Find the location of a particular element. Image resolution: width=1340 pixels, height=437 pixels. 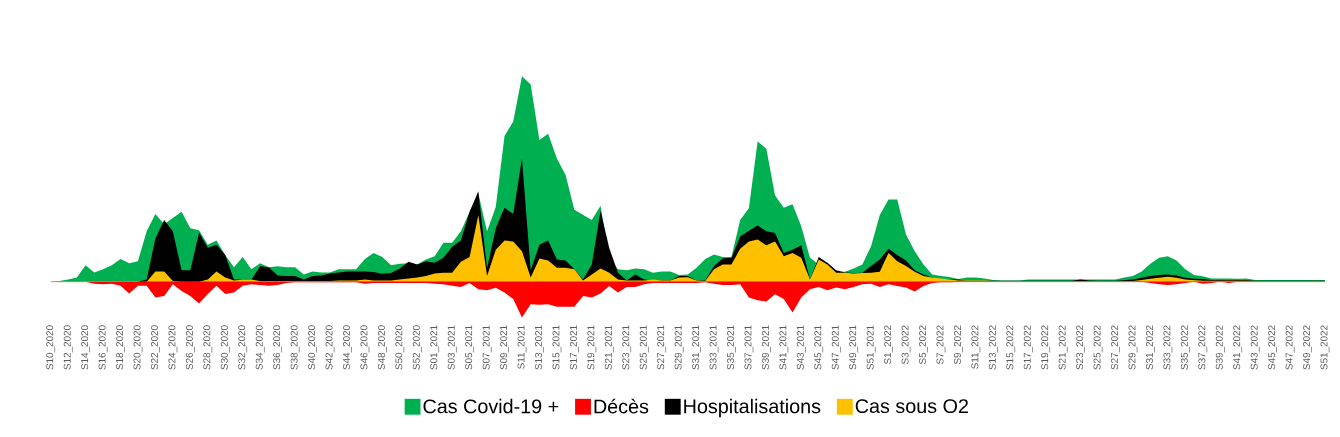

x-tick-label: S42_2020 is located at coordinates (330, 347).